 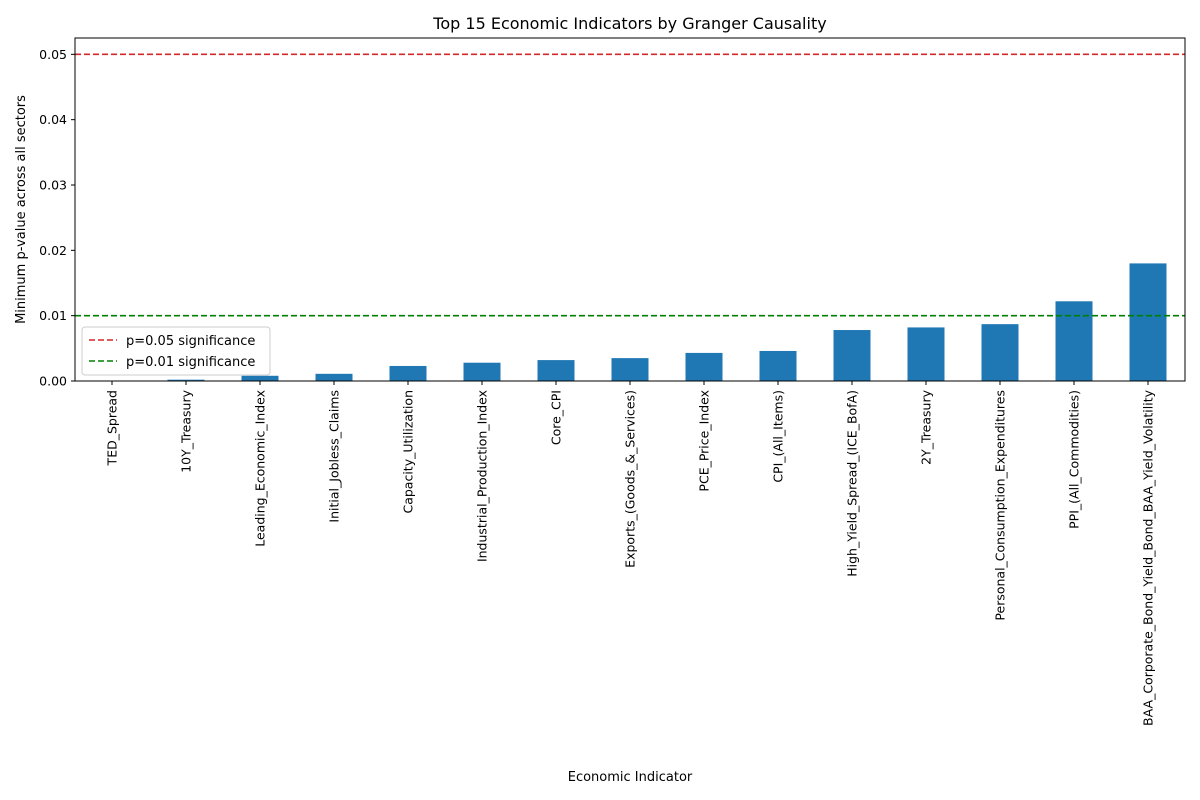 I want to click on y-tick-label-1: 0.01, so click(x=53, y=315).